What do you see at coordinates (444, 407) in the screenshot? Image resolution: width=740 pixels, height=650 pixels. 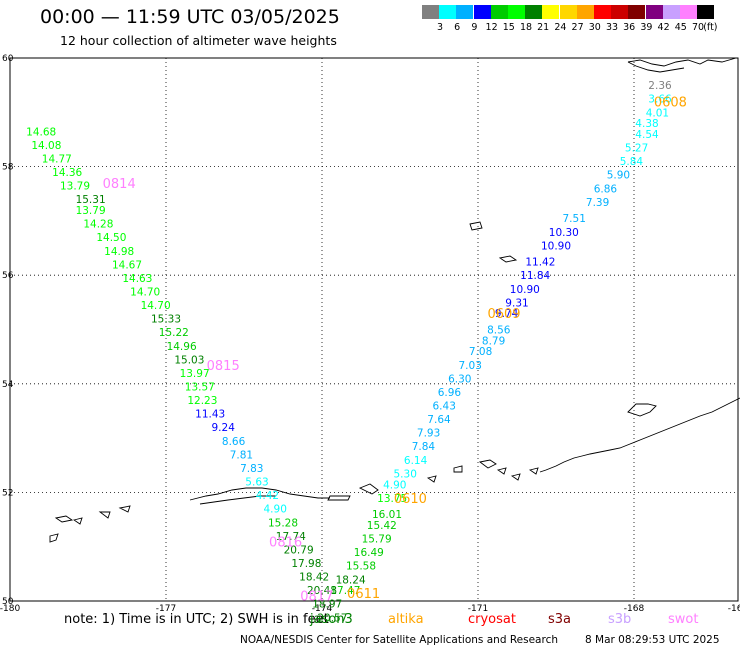 I see `wave-height-label: 6.43` at bounding box center [444, 407].